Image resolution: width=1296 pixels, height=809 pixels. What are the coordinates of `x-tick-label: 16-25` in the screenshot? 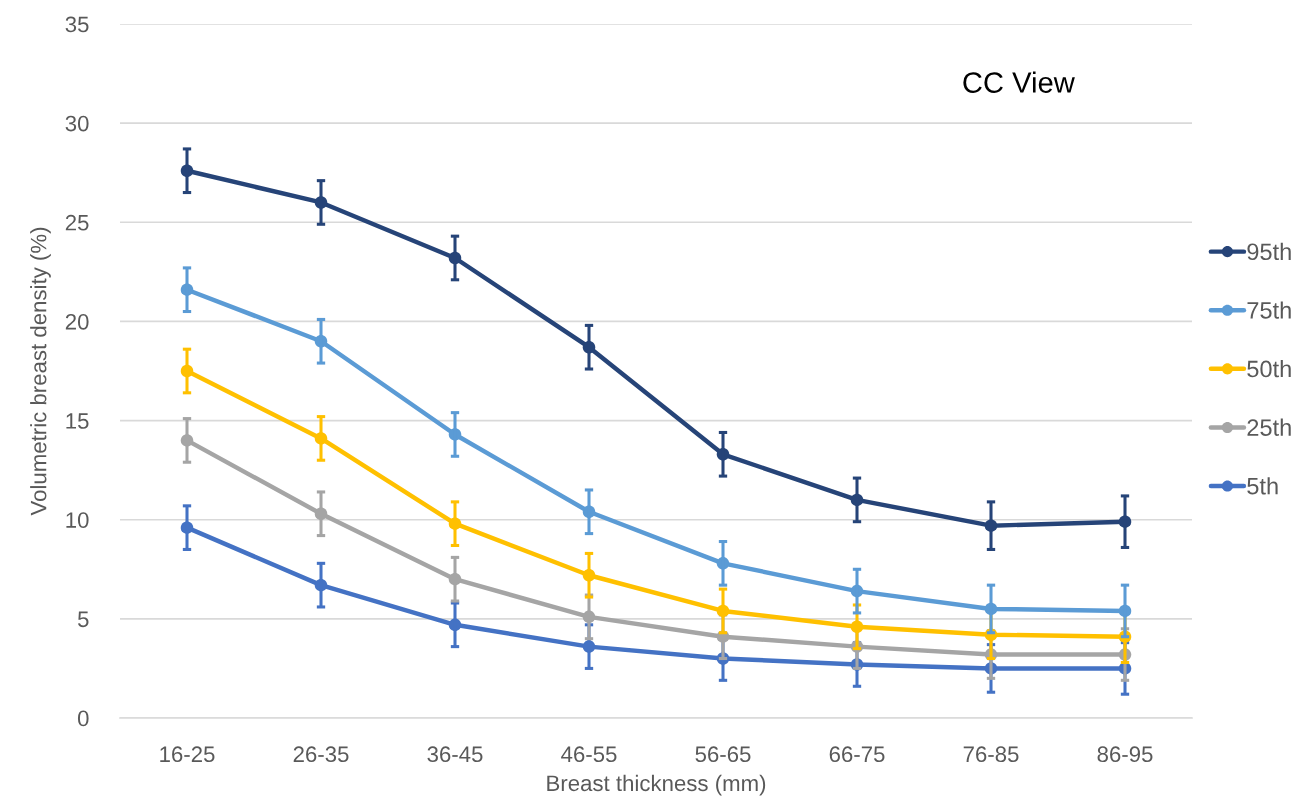 It's located at (187, 754).